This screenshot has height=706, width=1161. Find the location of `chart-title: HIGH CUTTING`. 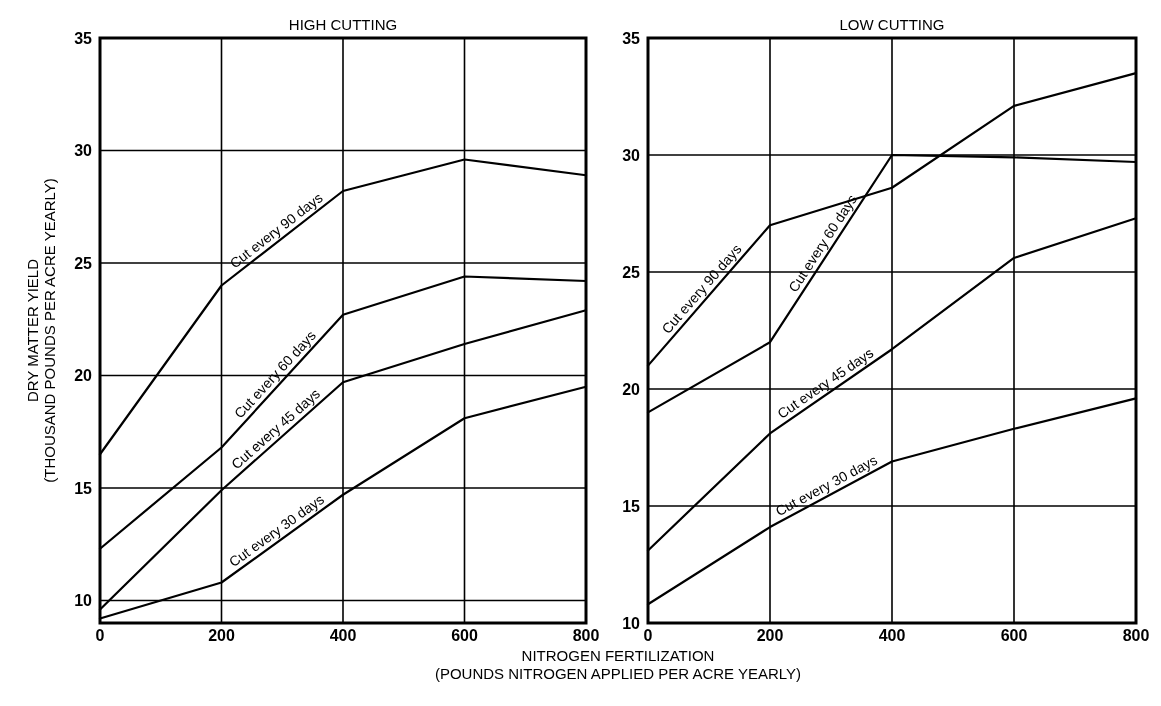

chart-title: HIGH CUTTING is located at coordinates (343, 24).